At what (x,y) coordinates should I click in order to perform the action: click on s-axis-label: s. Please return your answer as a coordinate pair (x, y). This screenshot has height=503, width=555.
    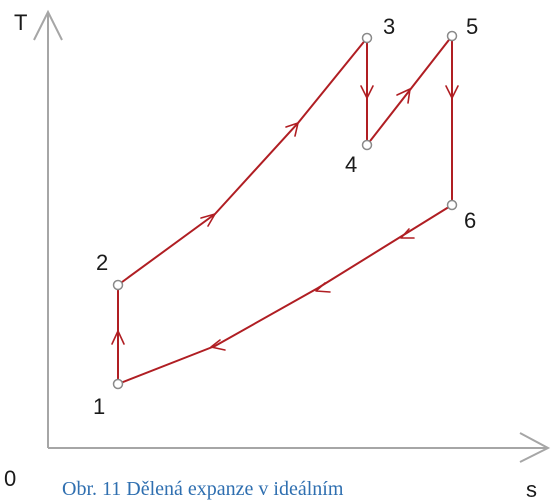
    Looking at the image, I should click on (531, 489).